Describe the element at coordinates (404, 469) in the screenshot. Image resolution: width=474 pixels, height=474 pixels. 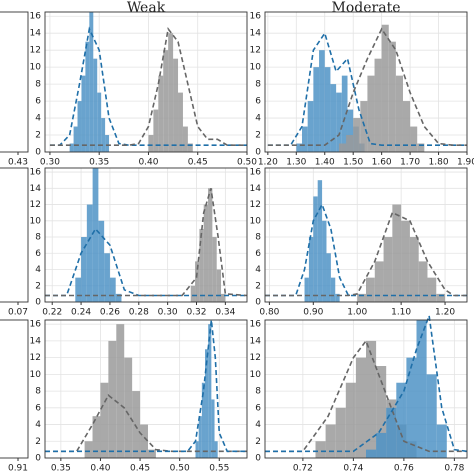
I see `x-tick-label: 0.76` at that location.